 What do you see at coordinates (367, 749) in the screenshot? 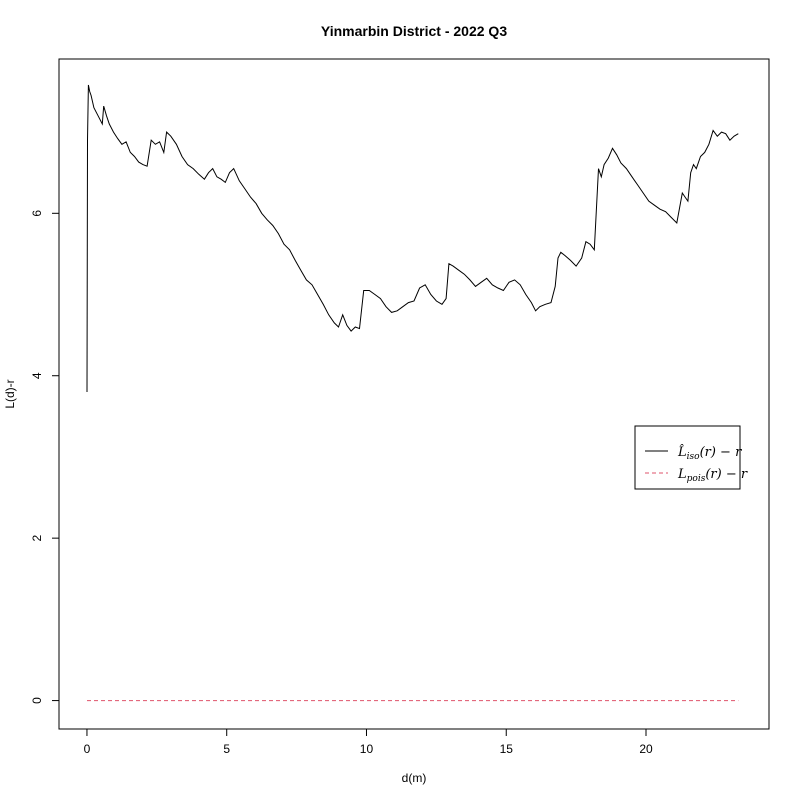
I see `x-tick-label-2: 10` at bounding box center [367, 749].